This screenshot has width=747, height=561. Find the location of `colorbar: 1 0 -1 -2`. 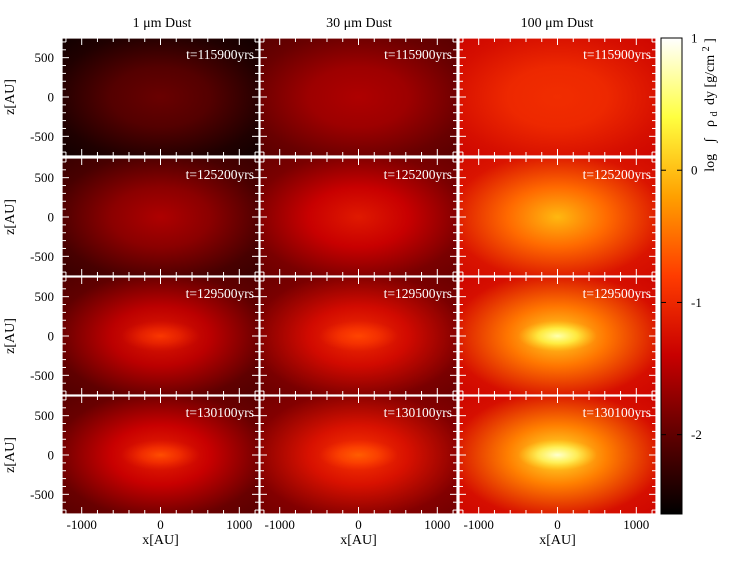

colorbar: 1 0 -1 -2 is located at coordinates (681, 273).